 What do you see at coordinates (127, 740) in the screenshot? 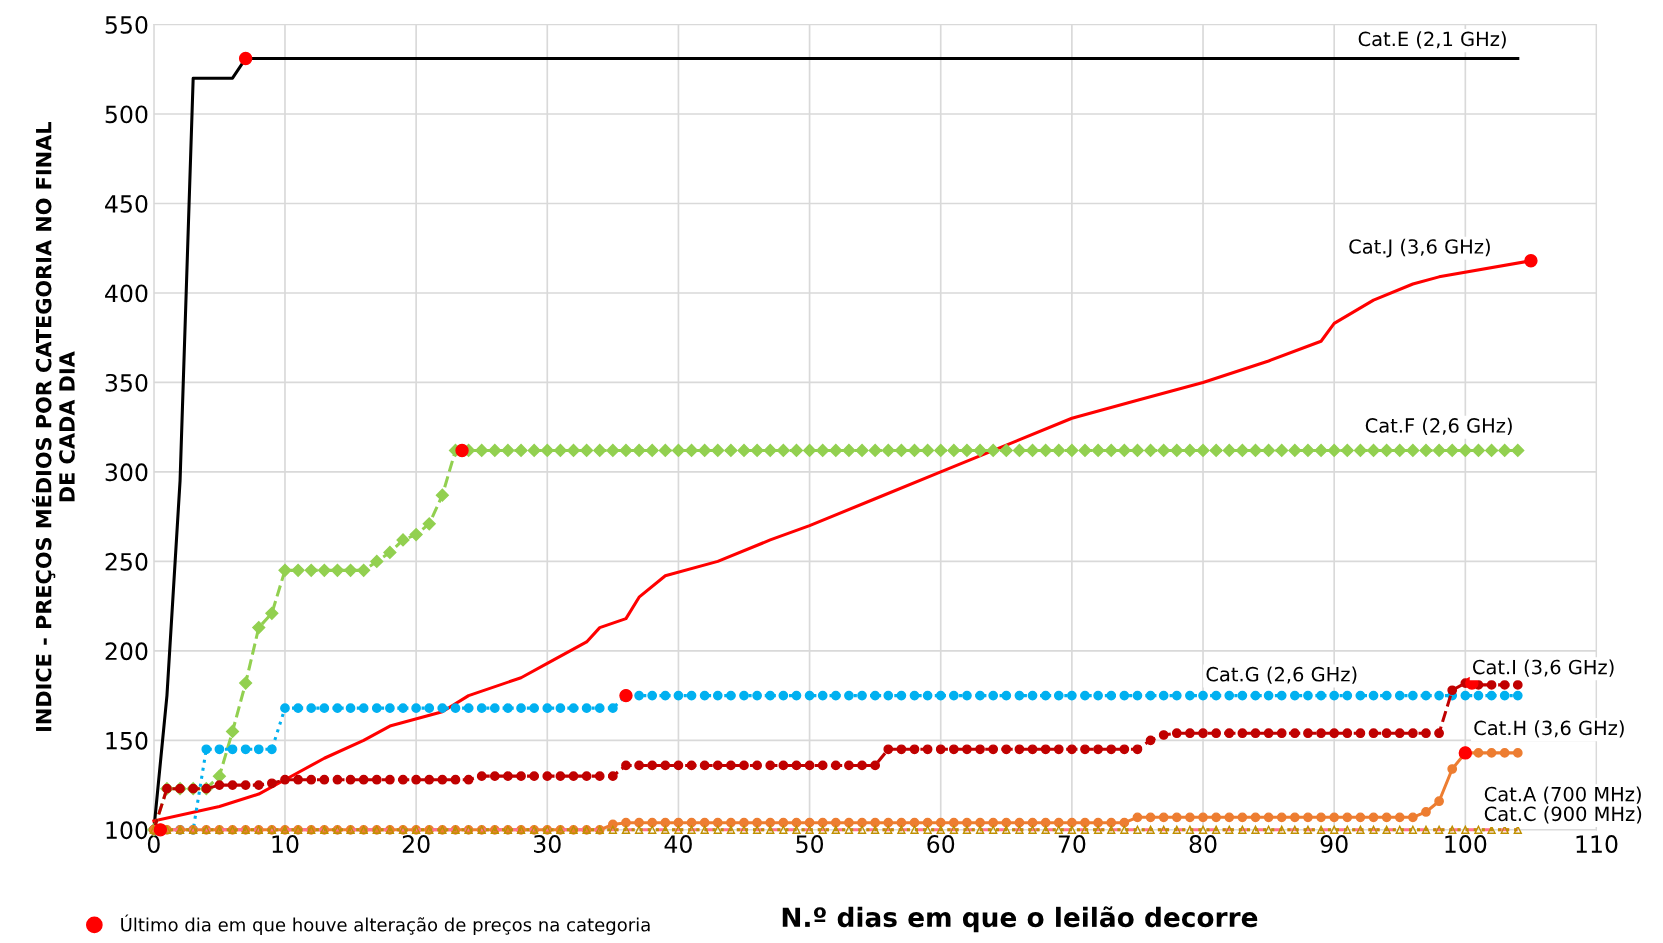
I see `y-tick-label: 150` at bounding box center [127, 740].